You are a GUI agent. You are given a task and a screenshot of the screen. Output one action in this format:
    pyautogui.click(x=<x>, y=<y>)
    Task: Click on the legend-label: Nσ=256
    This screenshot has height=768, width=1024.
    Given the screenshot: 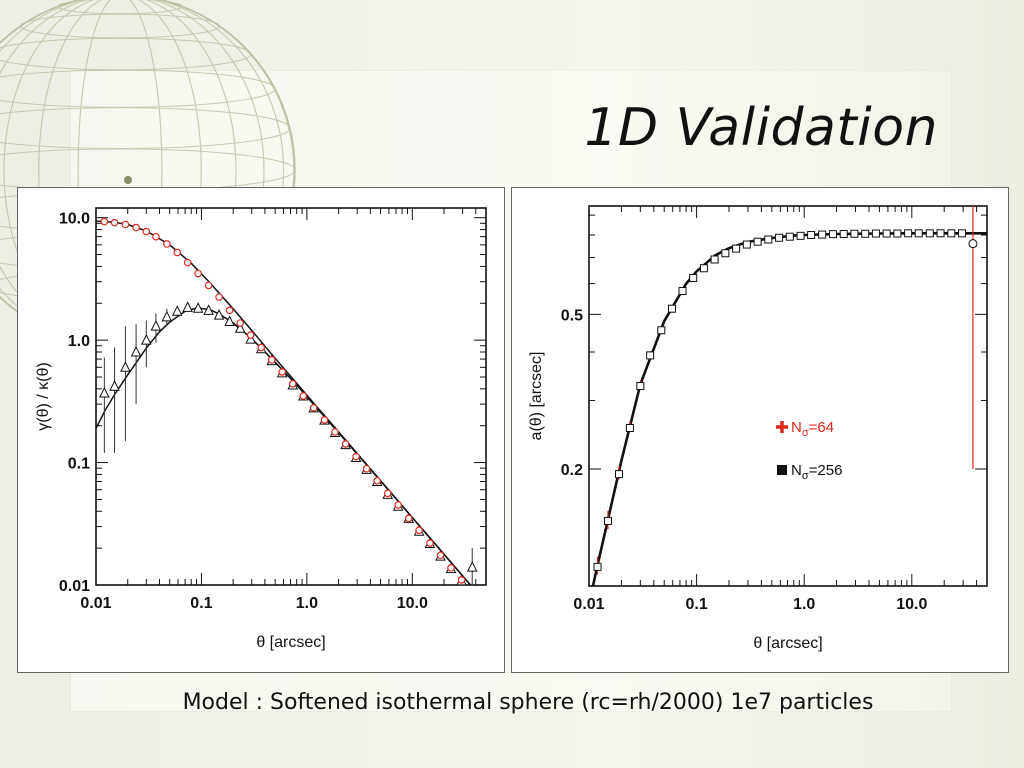 What is the action you would take?
    pyautogui.click(x=816, y=472)
    